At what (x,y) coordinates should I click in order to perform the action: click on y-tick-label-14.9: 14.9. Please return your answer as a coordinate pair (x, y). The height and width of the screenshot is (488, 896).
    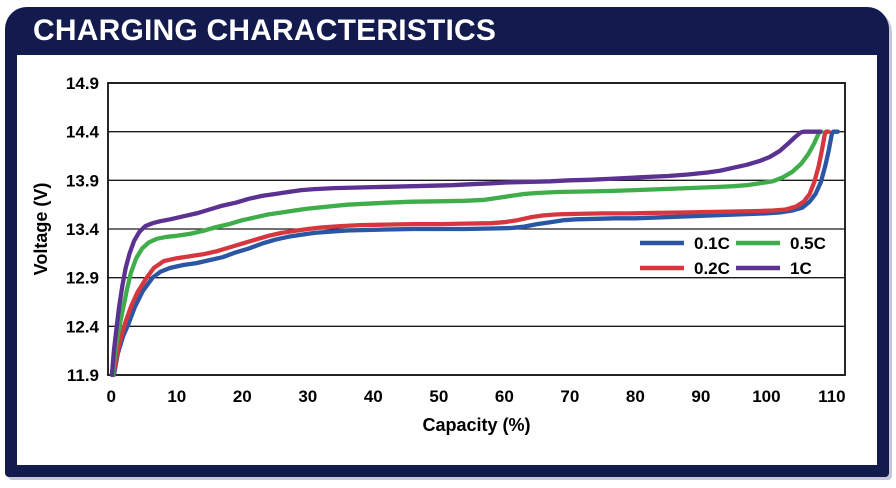
    Looking at the image, I should click on (82, 83).